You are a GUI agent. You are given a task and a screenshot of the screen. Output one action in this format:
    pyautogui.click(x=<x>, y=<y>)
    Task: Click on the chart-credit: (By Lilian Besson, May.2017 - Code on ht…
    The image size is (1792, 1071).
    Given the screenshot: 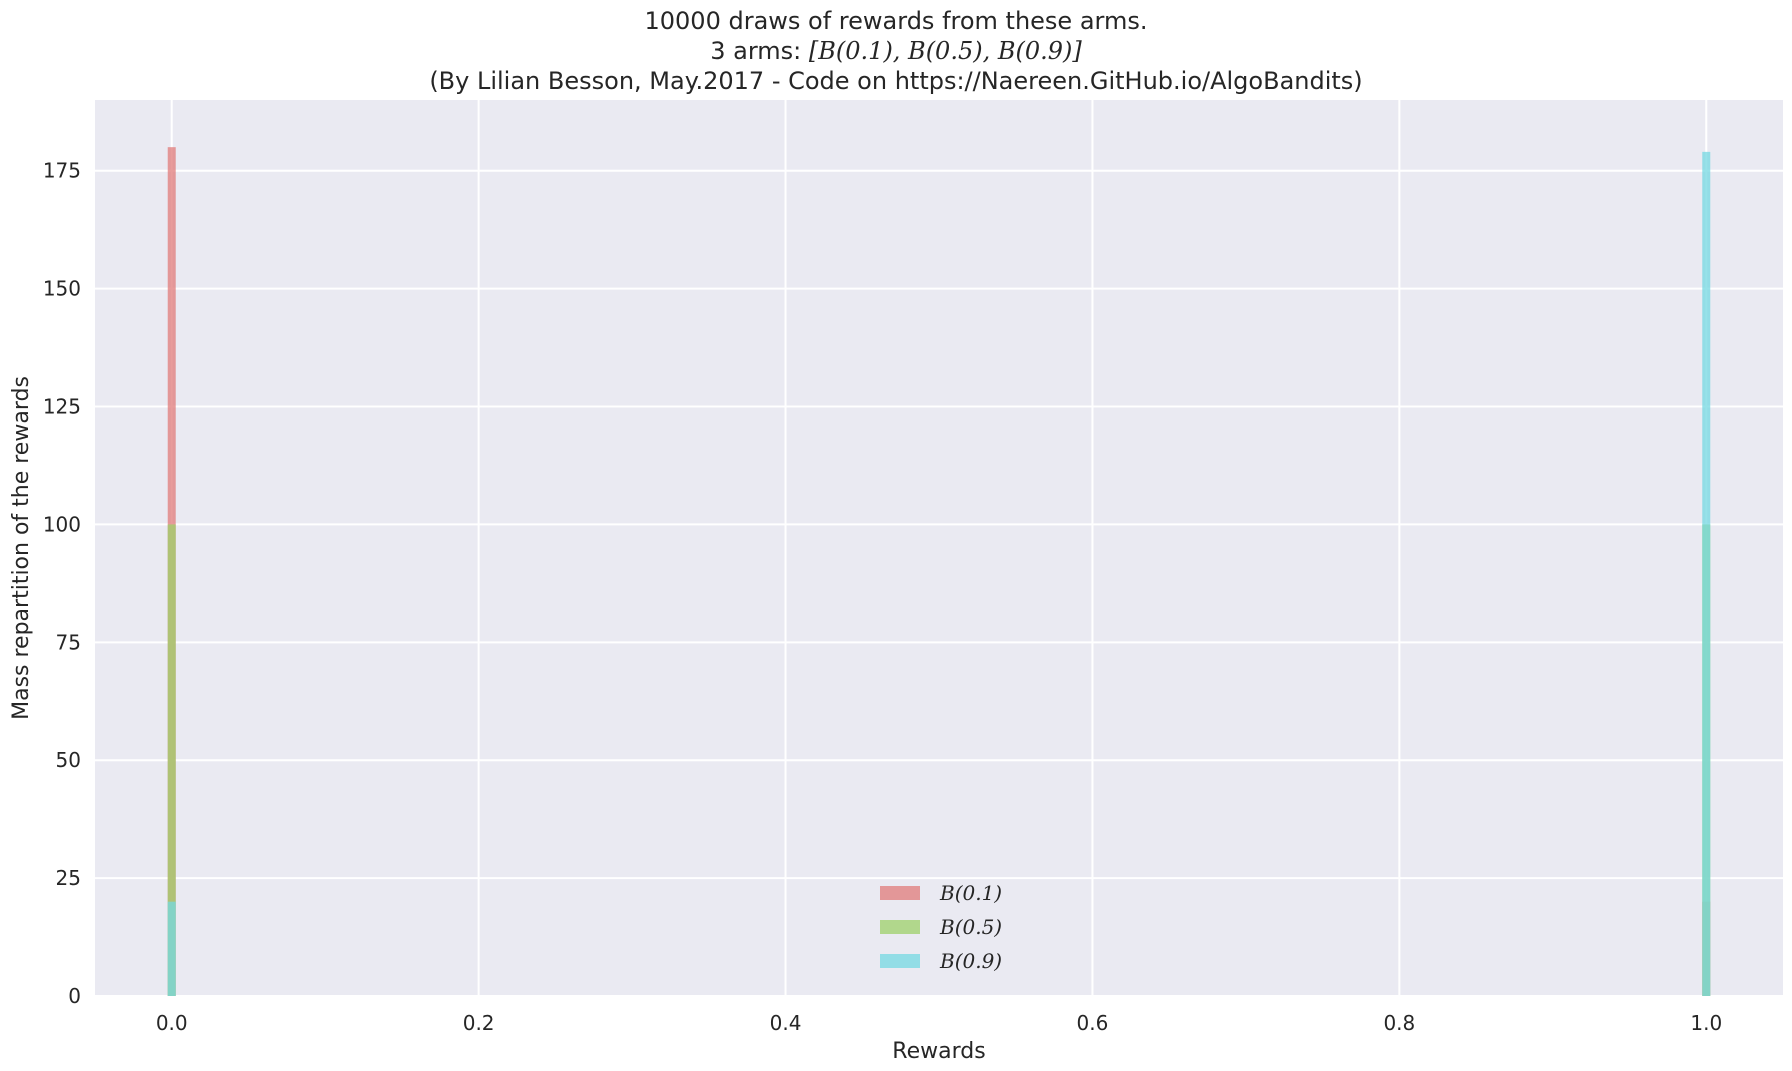 What is the action you would take?
    pyautogui.click(x=896, y=81)
    